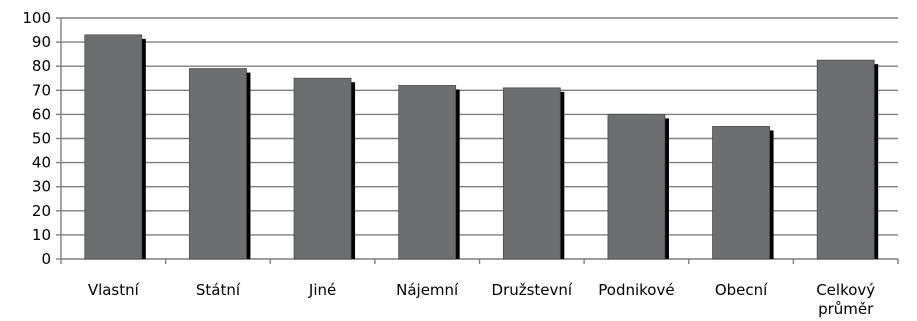 The width and height of the screenshot is (917, 321). What do you see at coordinates (845, 299) in the screenshot?
I see `x-category-label: Celkový průměr` at bounding box center [845, 299].